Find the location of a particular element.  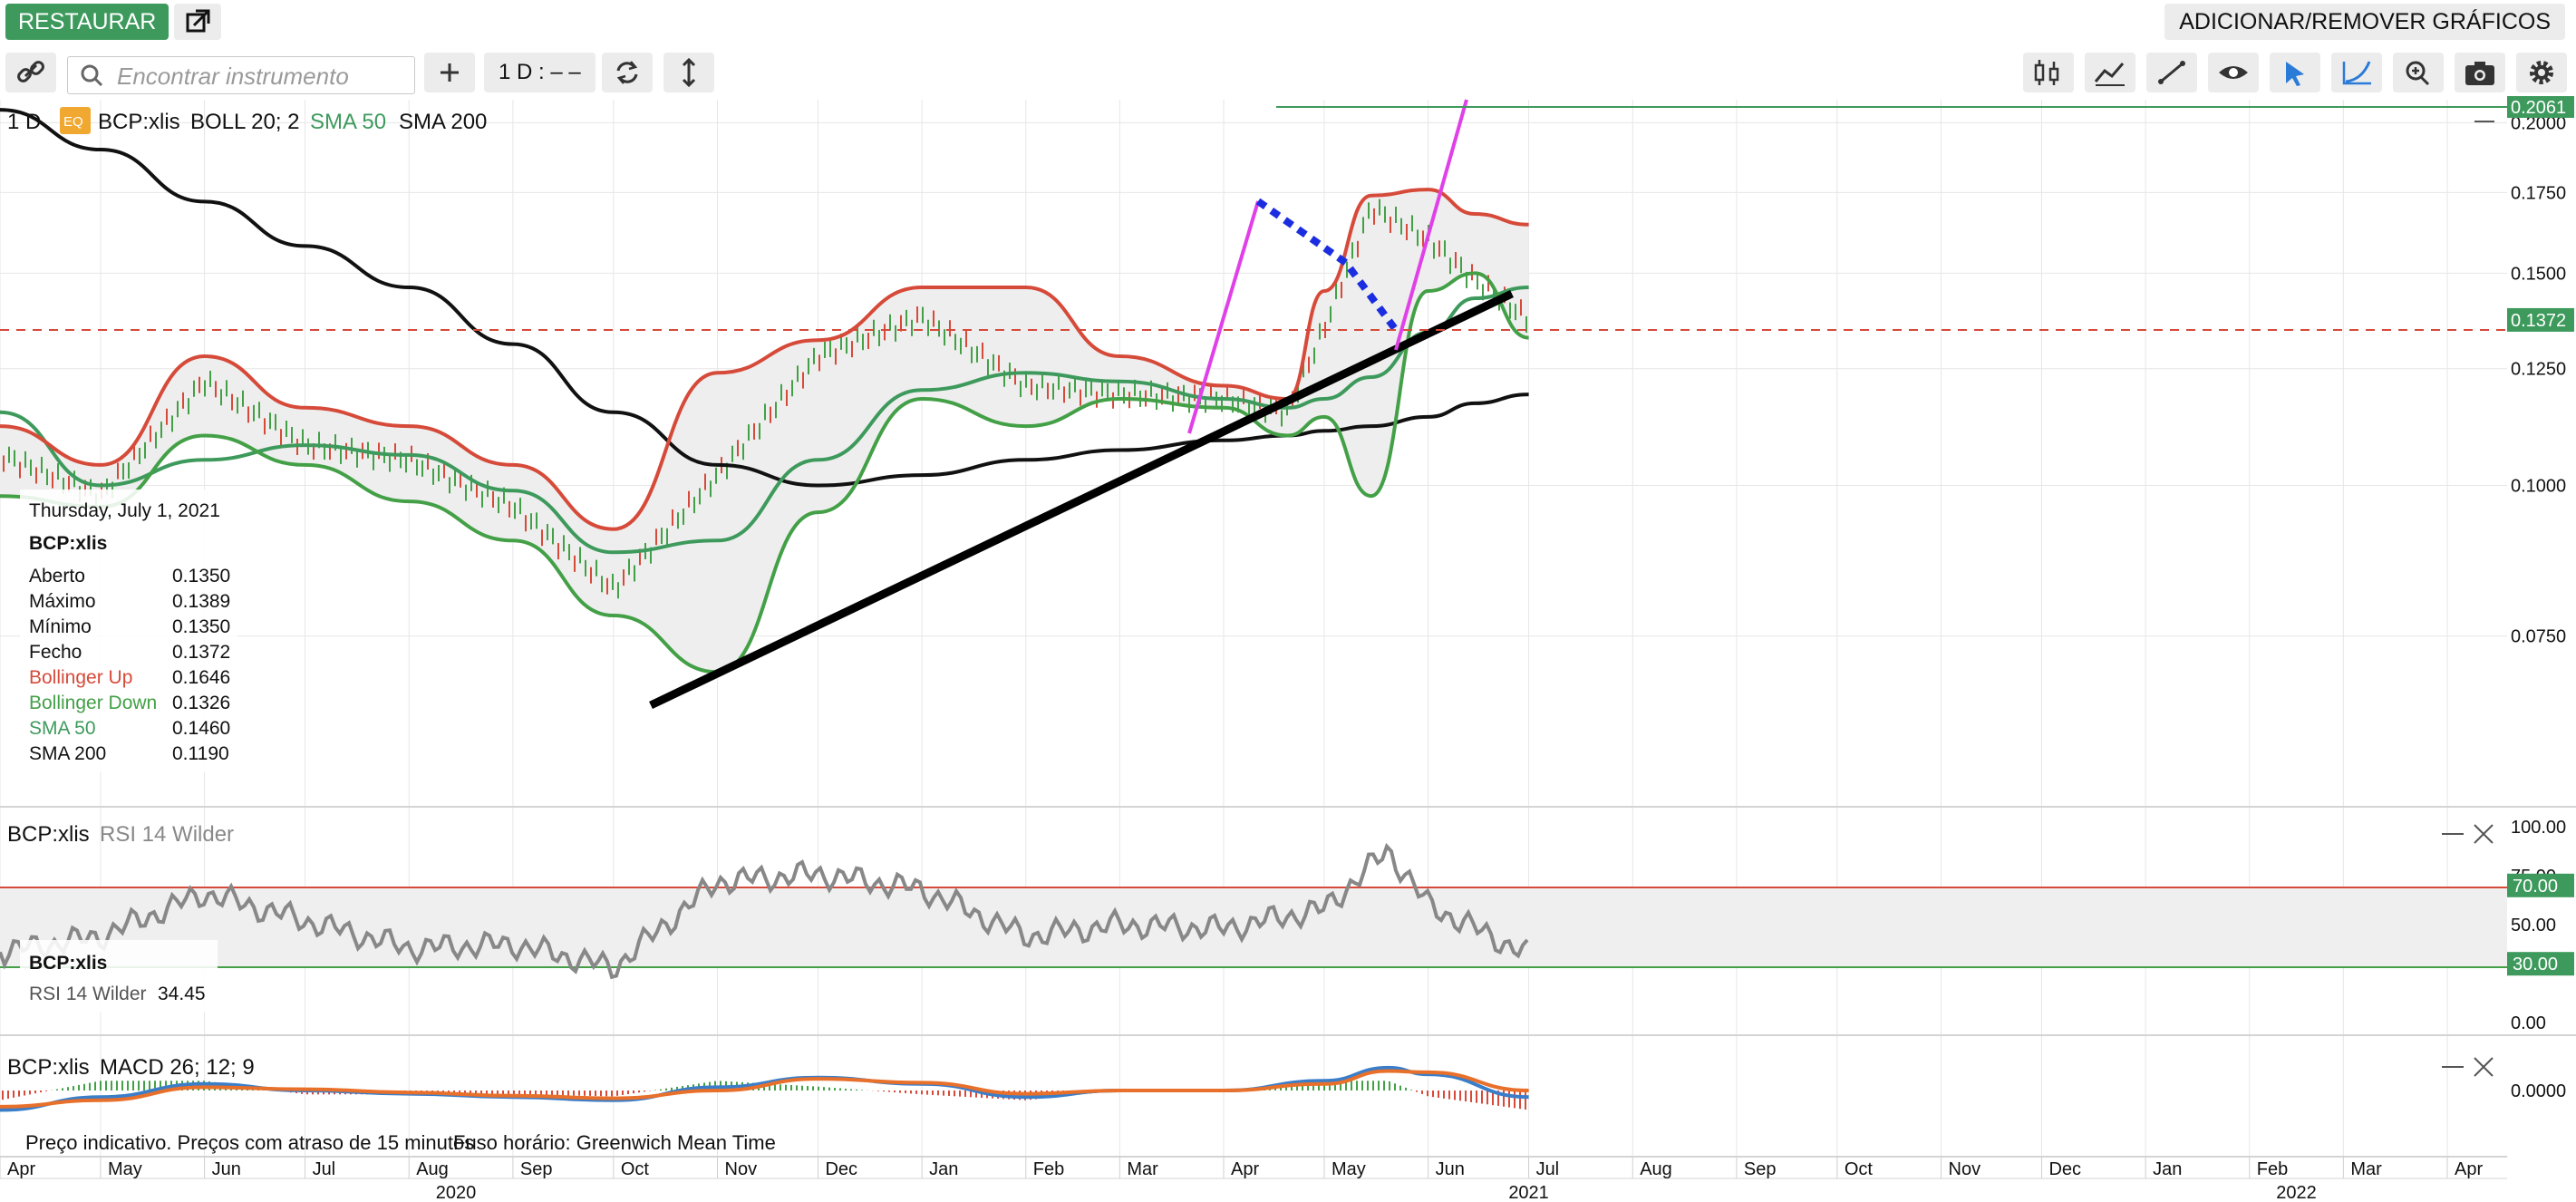

macd-axis: 0.0000 is located at coordinates (2538, 1091).